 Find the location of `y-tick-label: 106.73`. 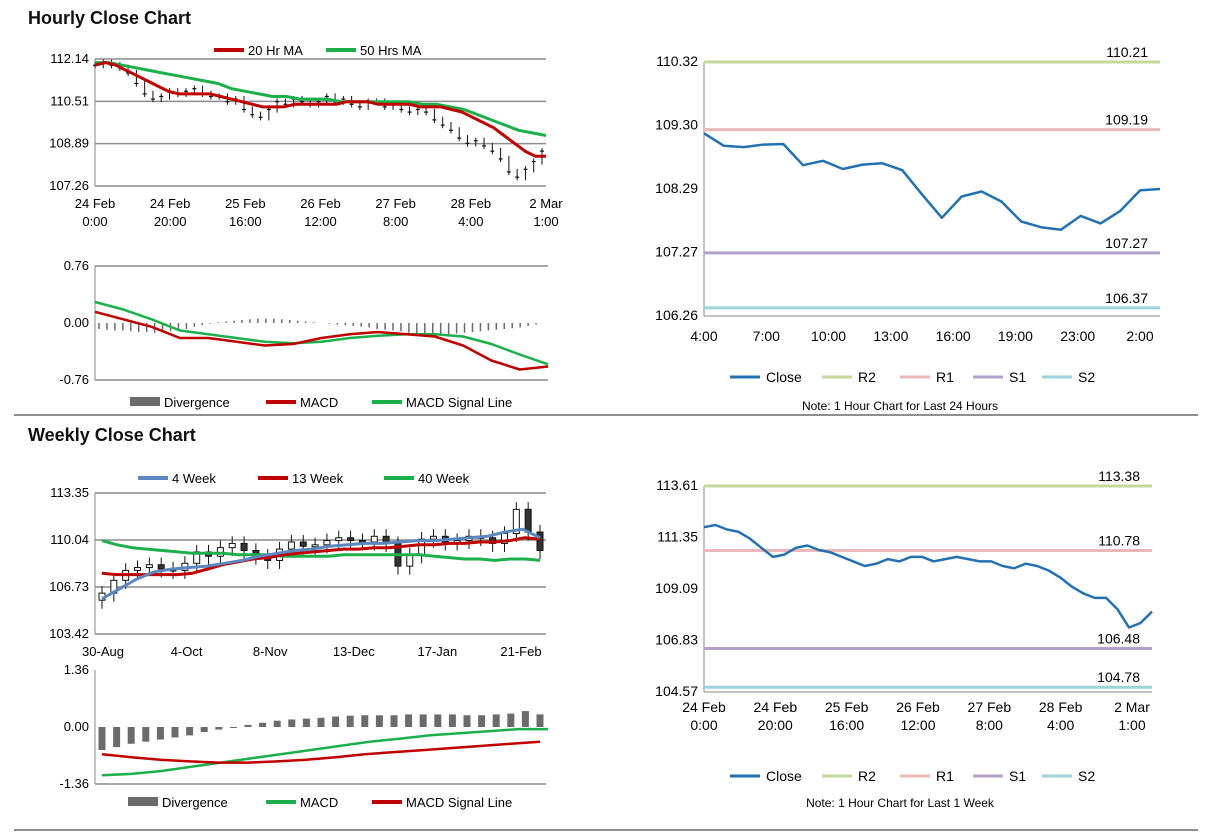

y-tick-label: 106.73 is located at coordinates (69, 586).